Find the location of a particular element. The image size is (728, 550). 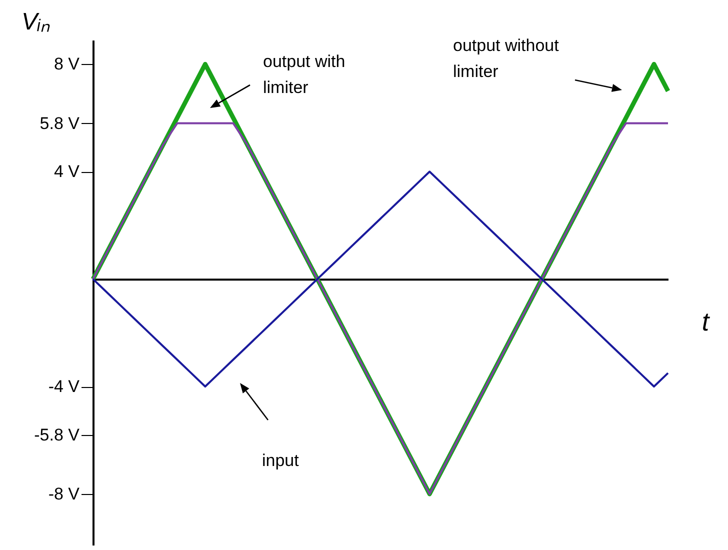

y-tick-label: -4 V is located at coordinates (64, 386).